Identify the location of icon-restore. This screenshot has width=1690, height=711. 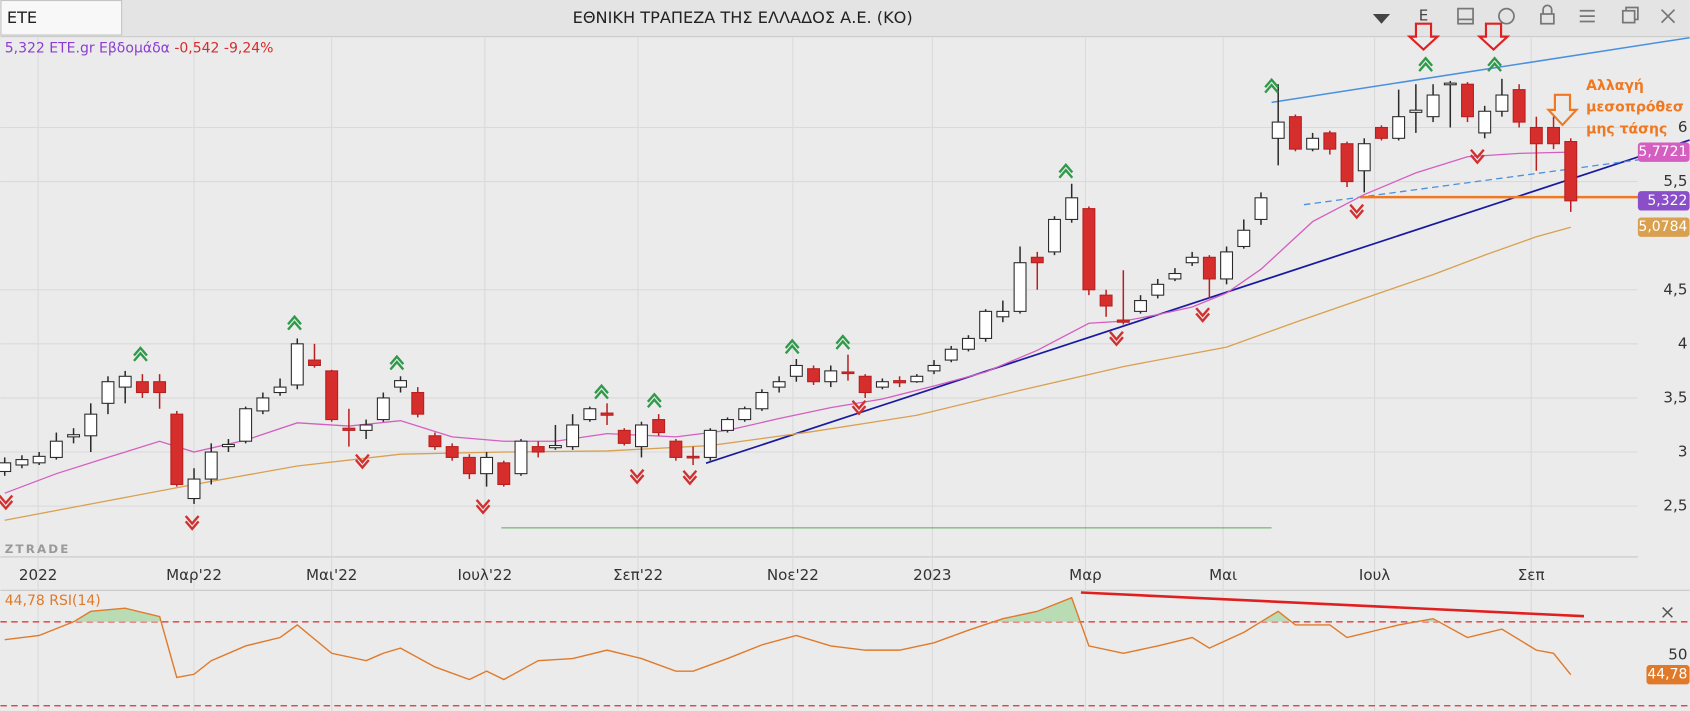
(1628, 16).